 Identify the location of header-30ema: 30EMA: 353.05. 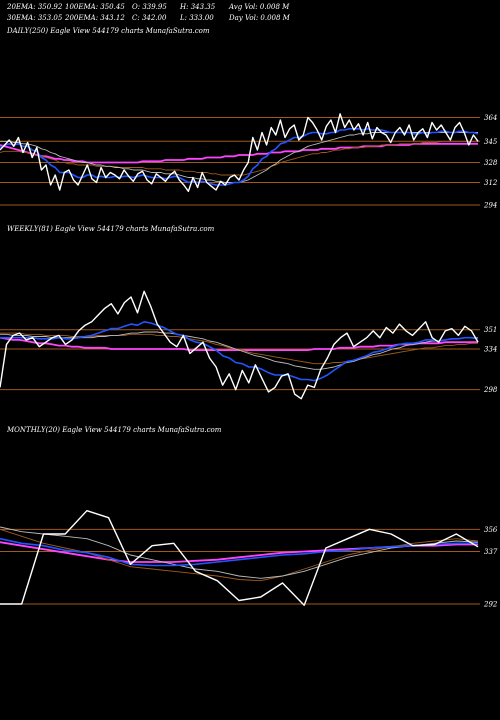
(35, 18).